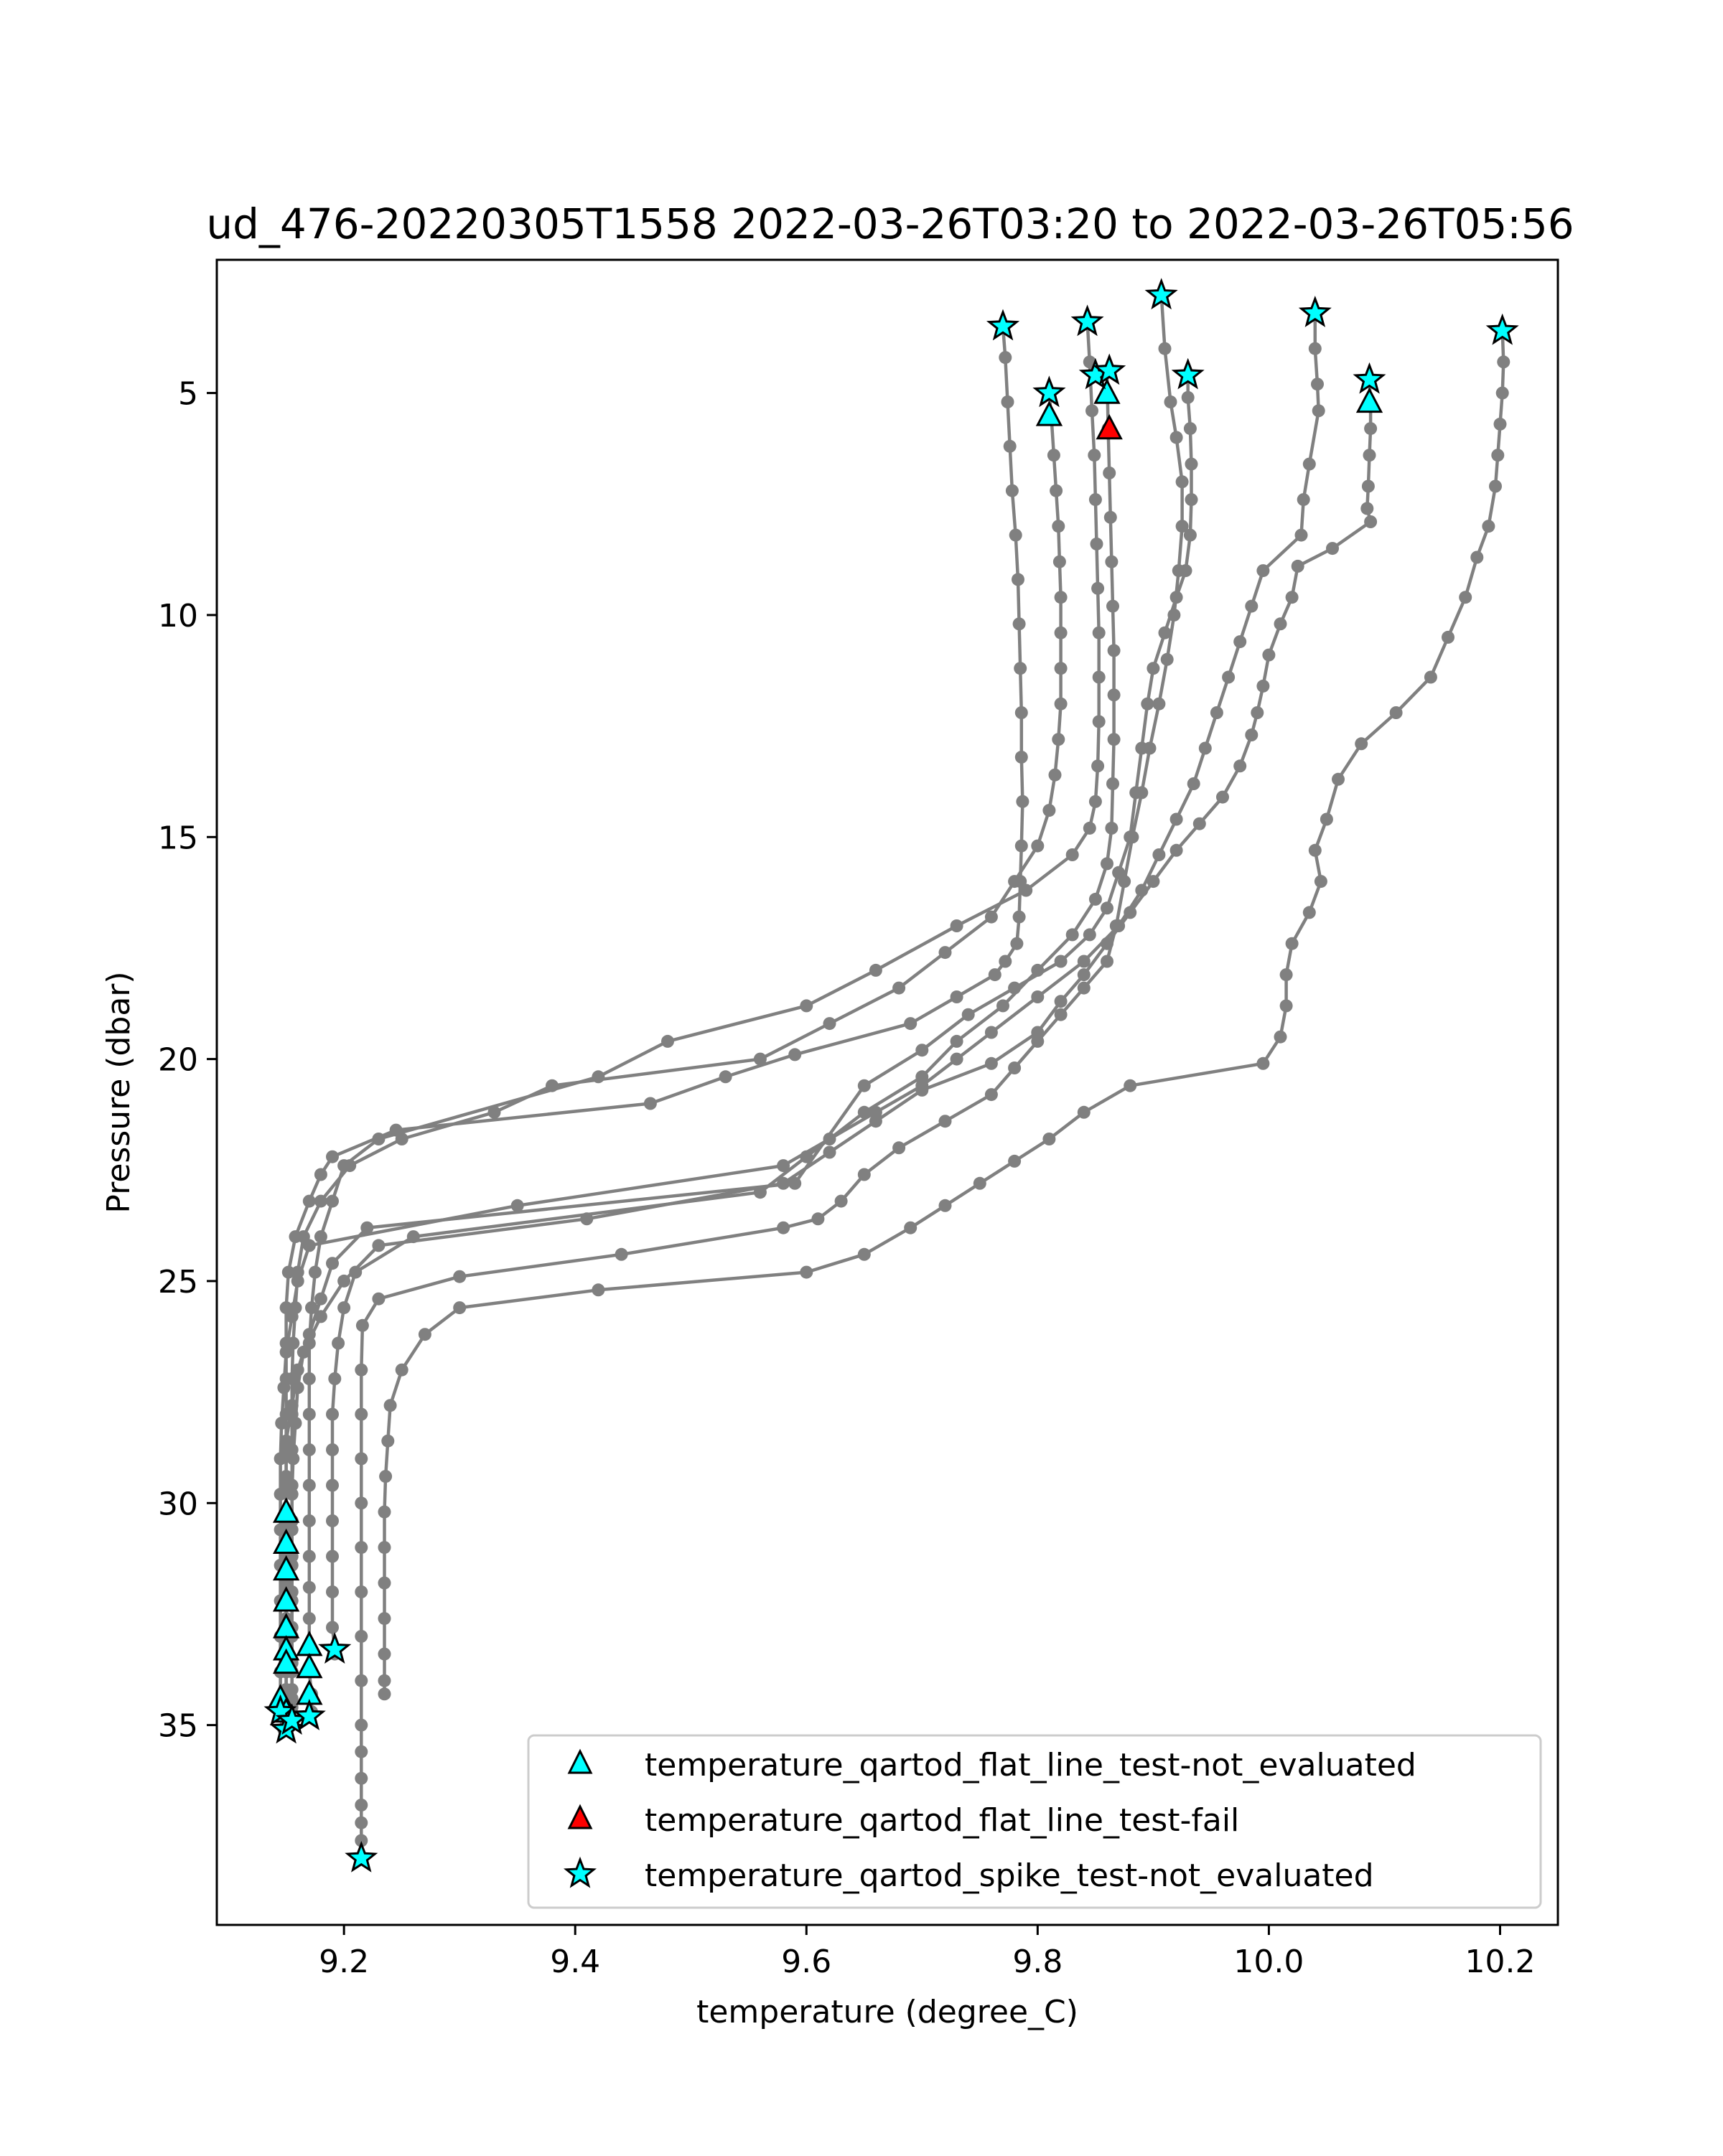 The width and height of the screenshot is (1723, 2156). Describe the element at coordinates (927, 1952) in the screenshot. I see `x-axis-ticks: 9.2 9.4 9.6 9.8 10.0 10.2` at that location.